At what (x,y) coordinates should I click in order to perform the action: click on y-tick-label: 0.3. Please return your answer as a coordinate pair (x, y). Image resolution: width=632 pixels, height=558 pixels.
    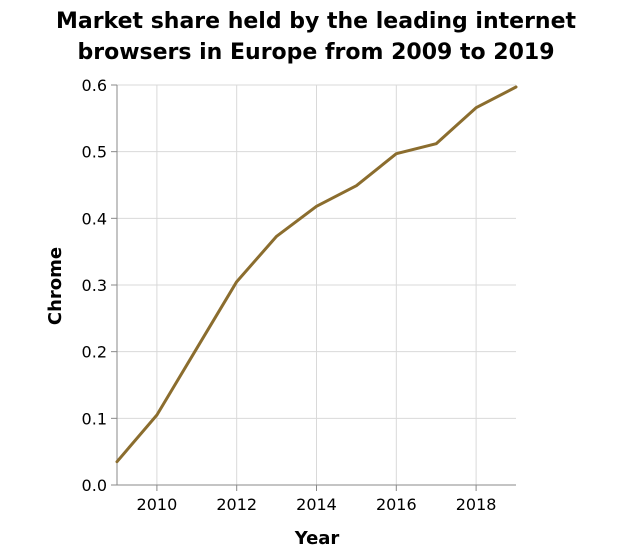
    Looking at the image, I should click on (94, 285).